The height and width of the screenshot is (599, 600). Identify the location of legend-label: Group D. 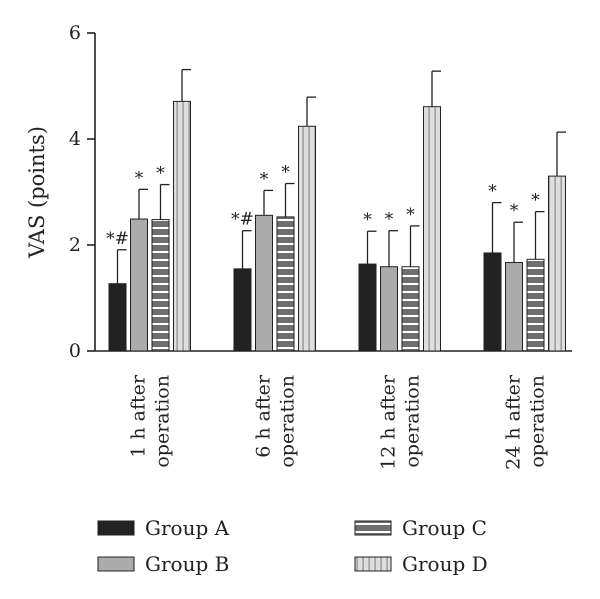
(445, 564).